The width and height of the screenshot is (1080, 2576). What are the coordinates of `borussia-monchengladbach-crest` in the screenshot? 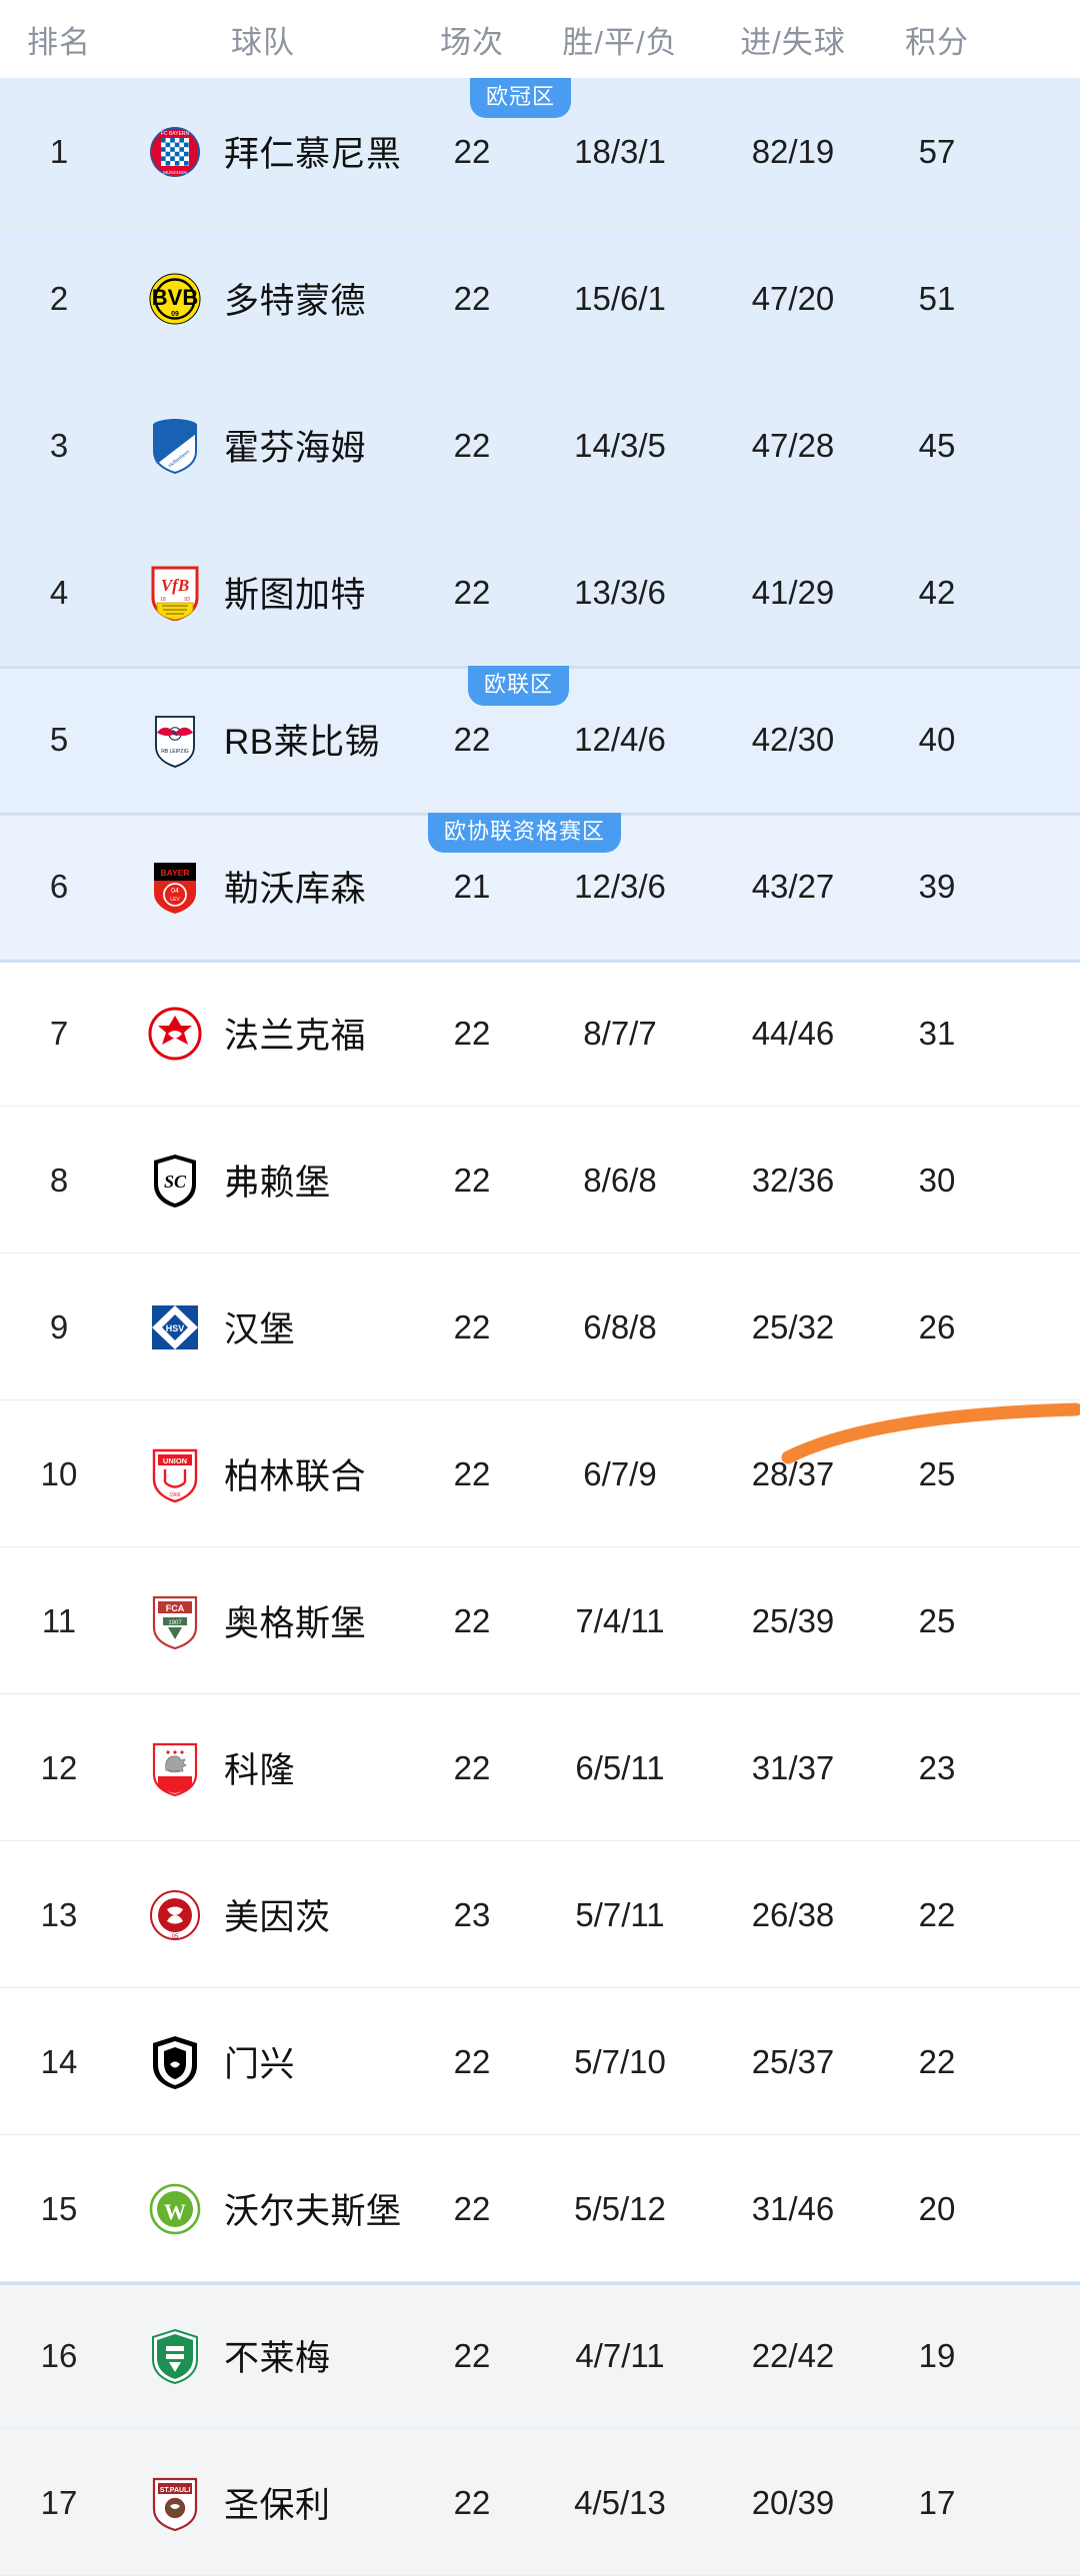 It's located at (175, 2062).